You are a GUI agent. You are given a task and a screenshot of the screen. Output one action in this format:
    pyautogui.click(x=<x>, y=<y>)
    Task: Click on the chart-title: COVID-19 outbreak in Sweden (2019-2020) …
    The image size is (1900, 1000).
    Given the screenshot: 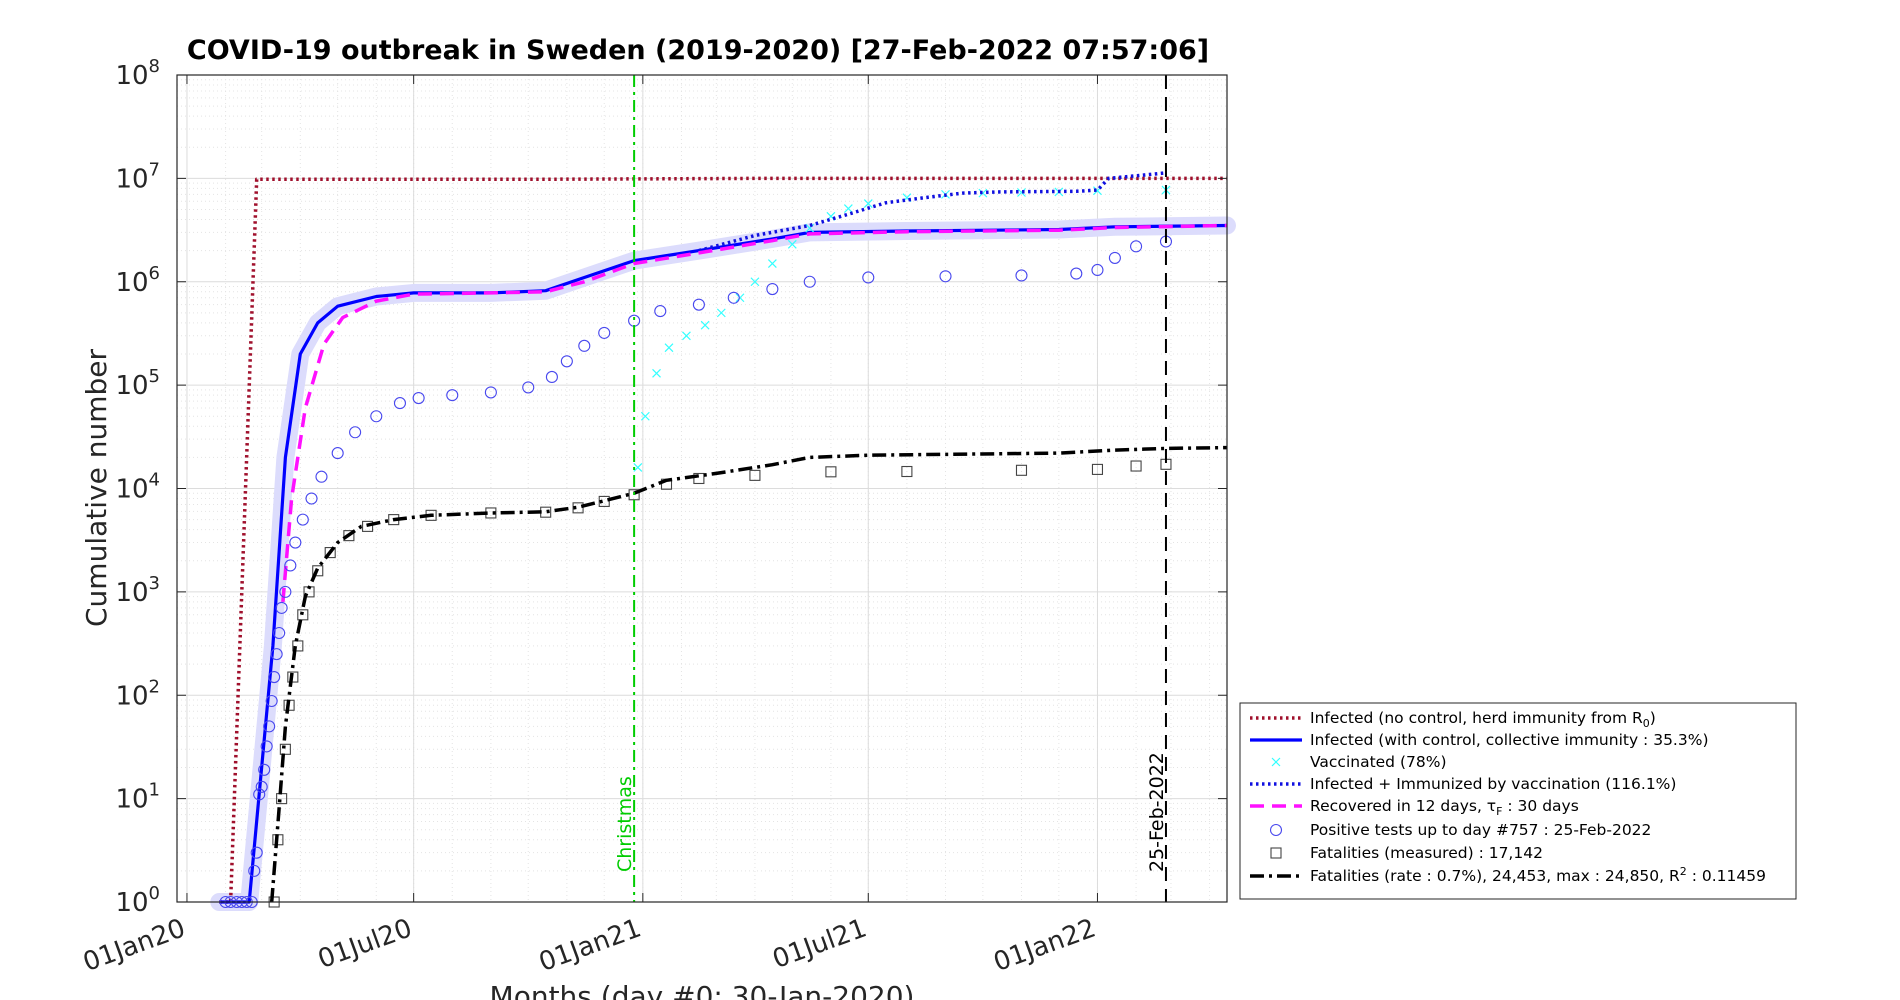 What is the action you would take?
    pyautogui.click(x=698, y=50)
    